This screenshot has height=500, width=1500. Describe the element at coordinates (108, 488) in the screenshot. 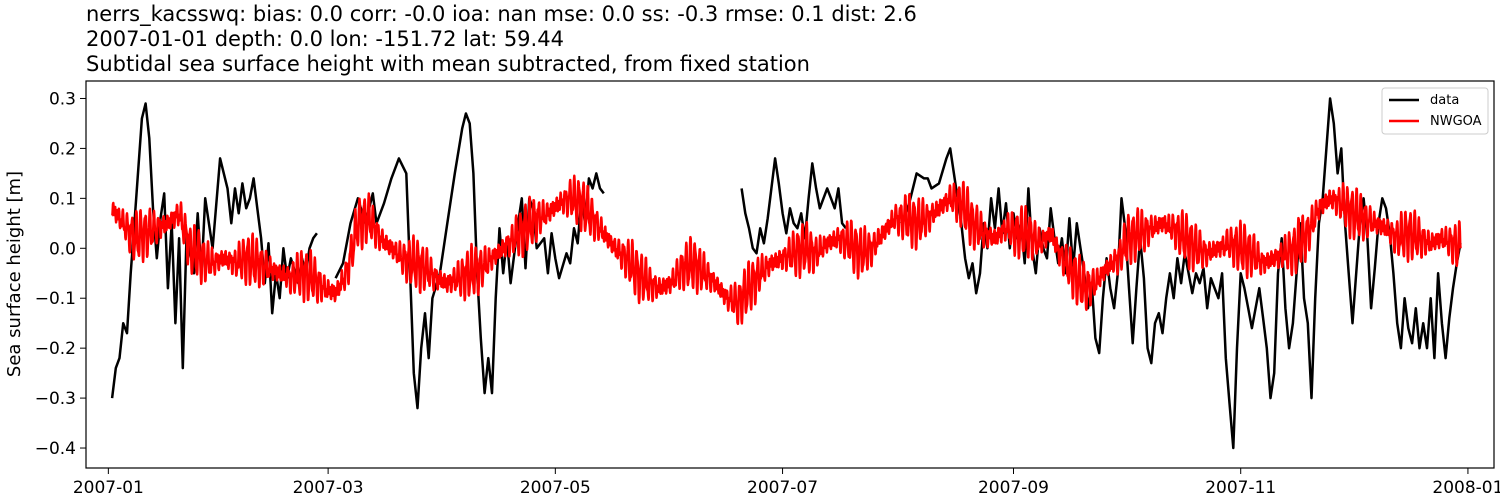

I see `x-tick-label: 2007-01` at that location.